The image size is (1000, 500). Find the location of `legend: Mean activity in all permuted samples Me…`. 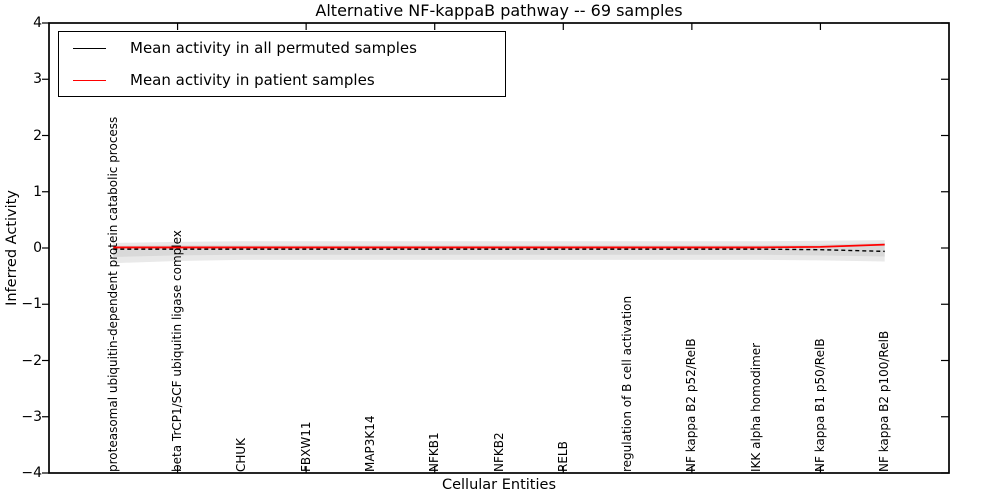

legend: Mean activity in all permuted samples Me… is located at coordinates (282, 64).